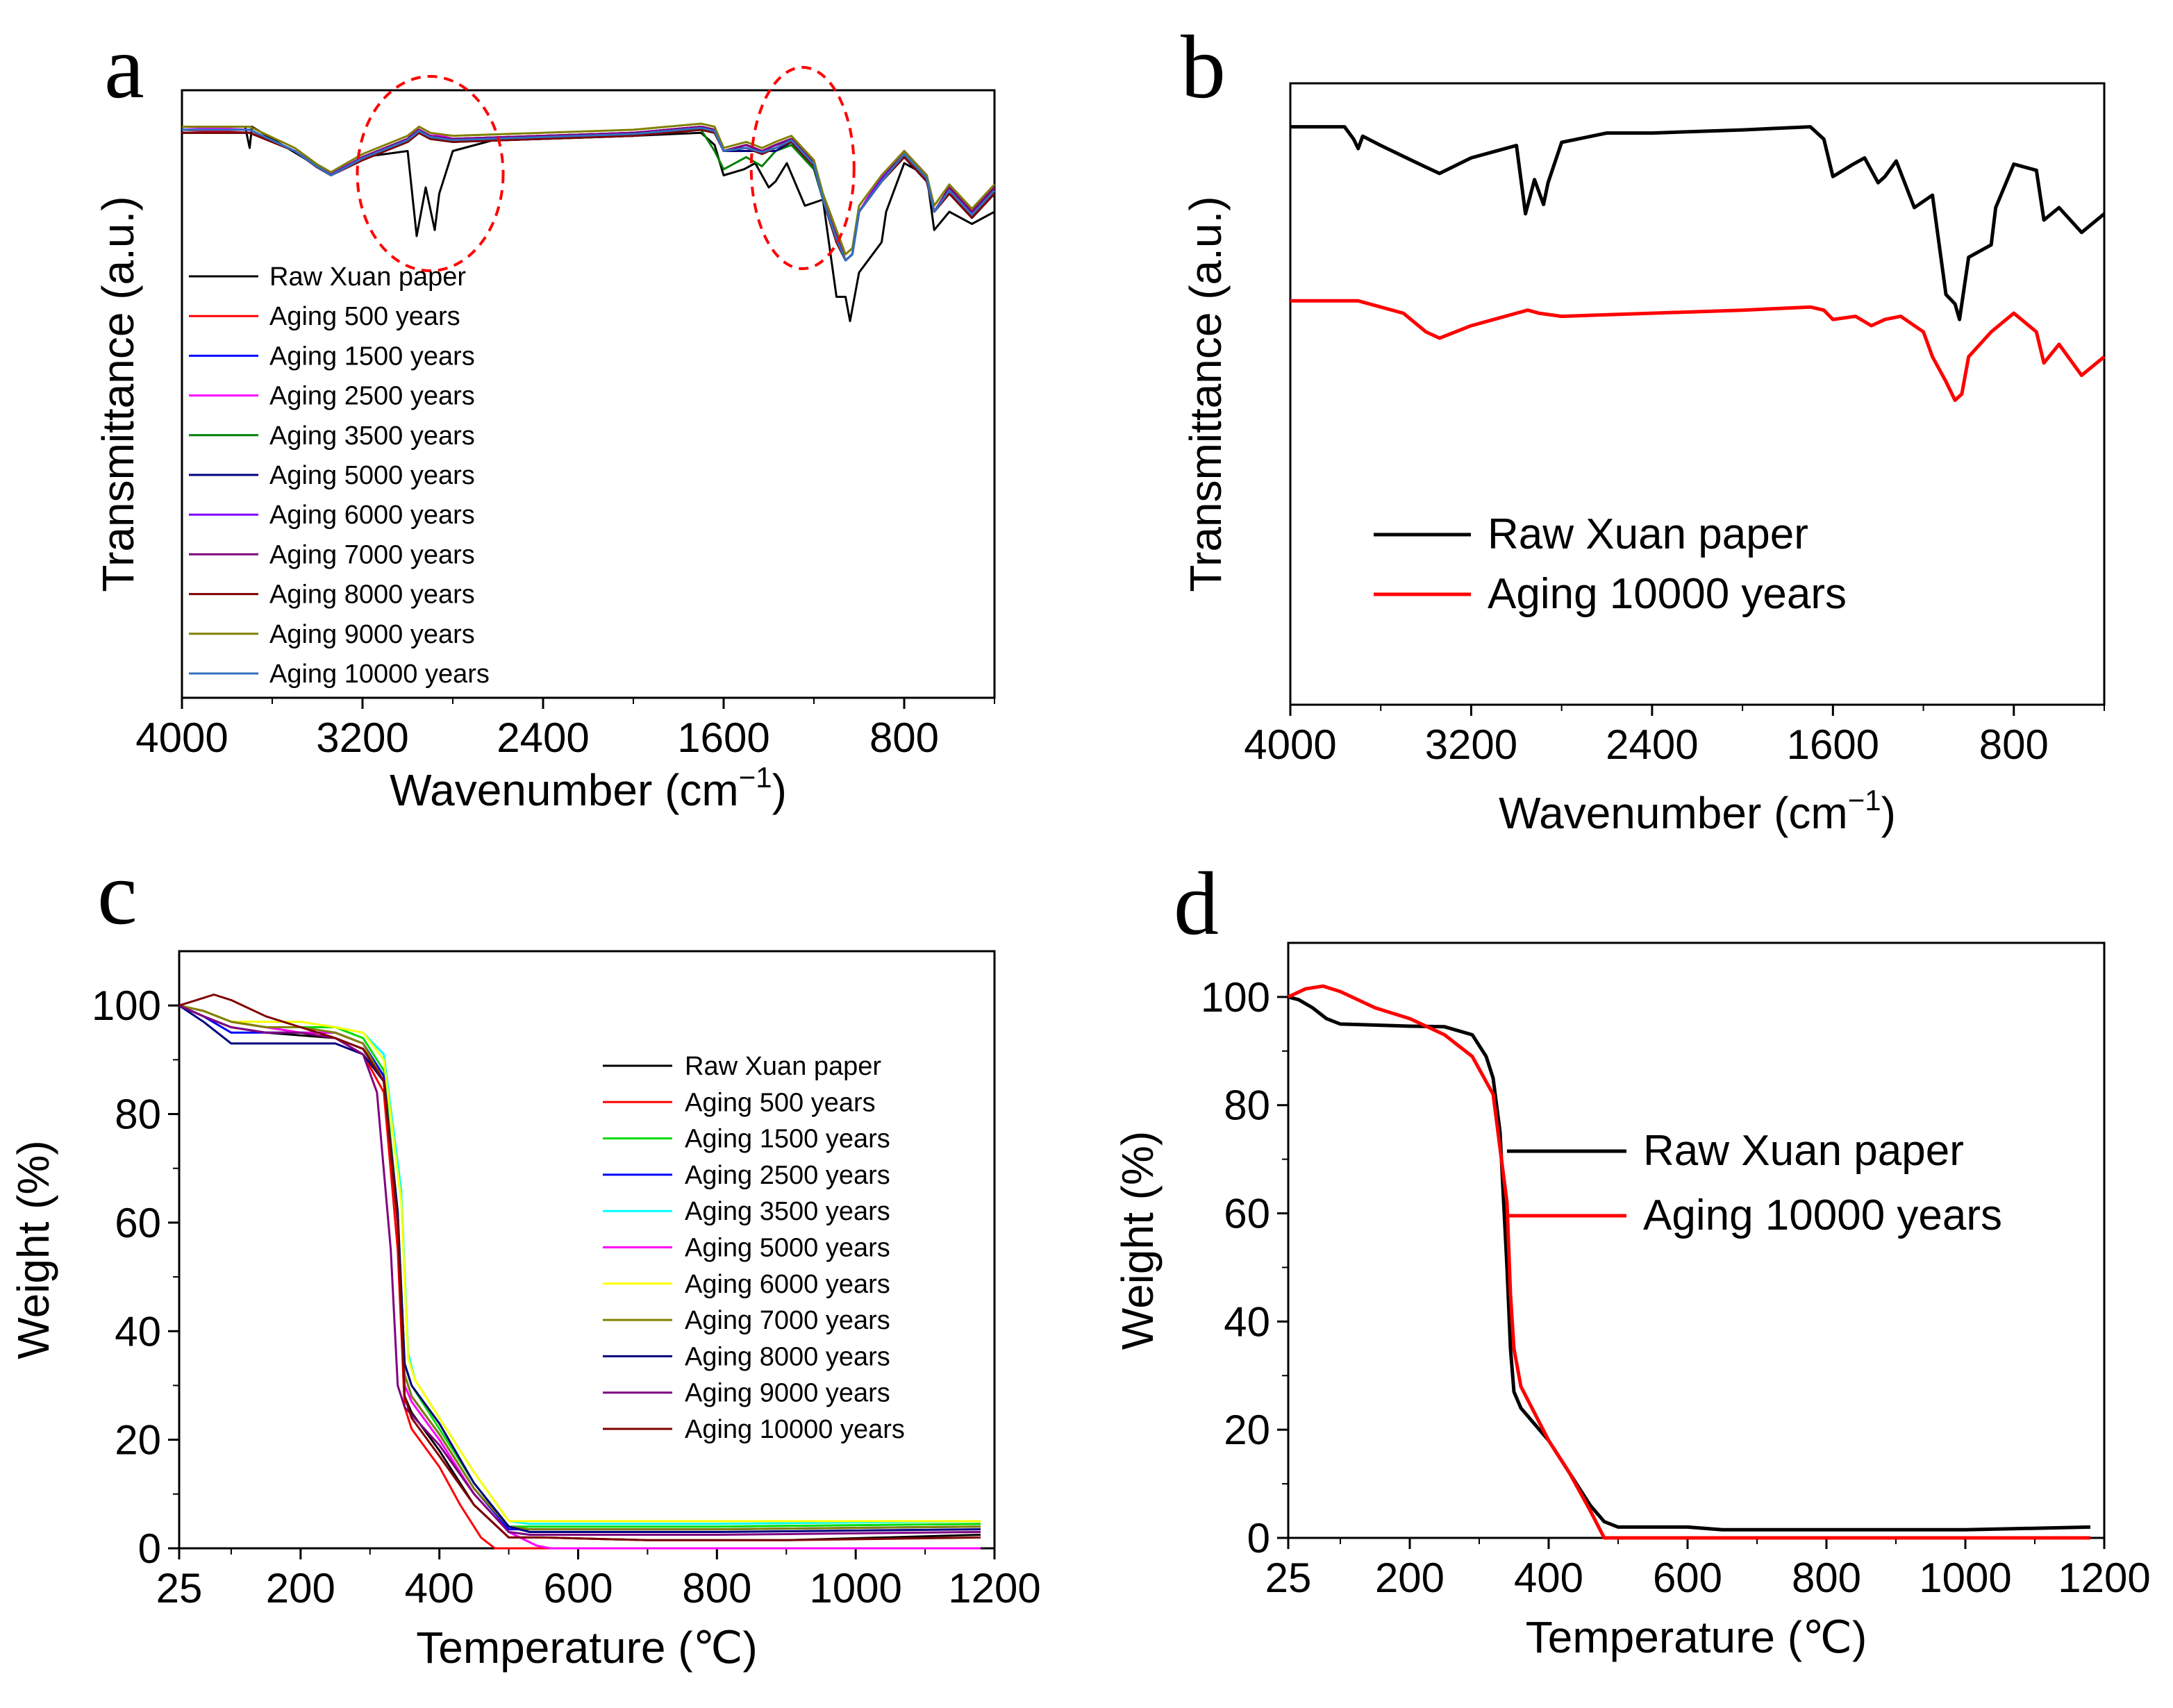  What do you see at coordinates (1258, 1539) in the screenshot?
I see `y-tick-label-d-0: 0` at bounding box center [1258, 1539].